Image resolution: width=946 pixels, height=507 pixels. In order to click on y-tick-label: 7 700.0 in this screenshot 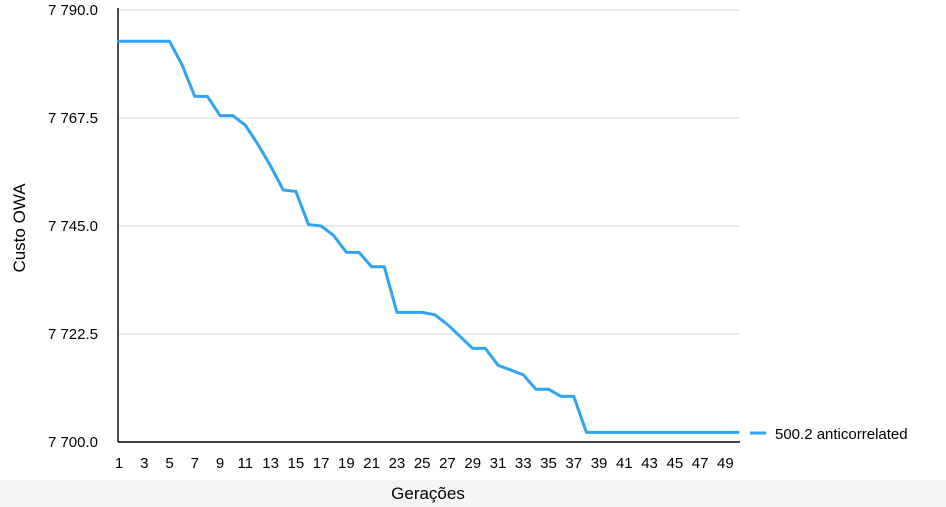, I will do `click(73, 442)`.